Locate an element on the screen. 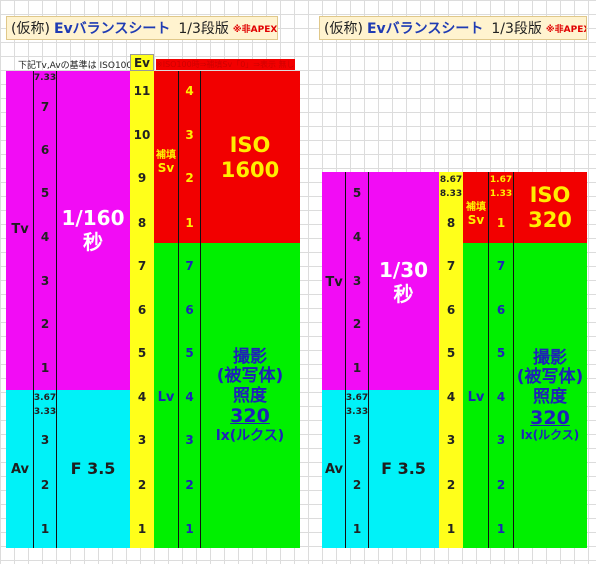  iso-value: 1600 is located at coordinates (250, 170).